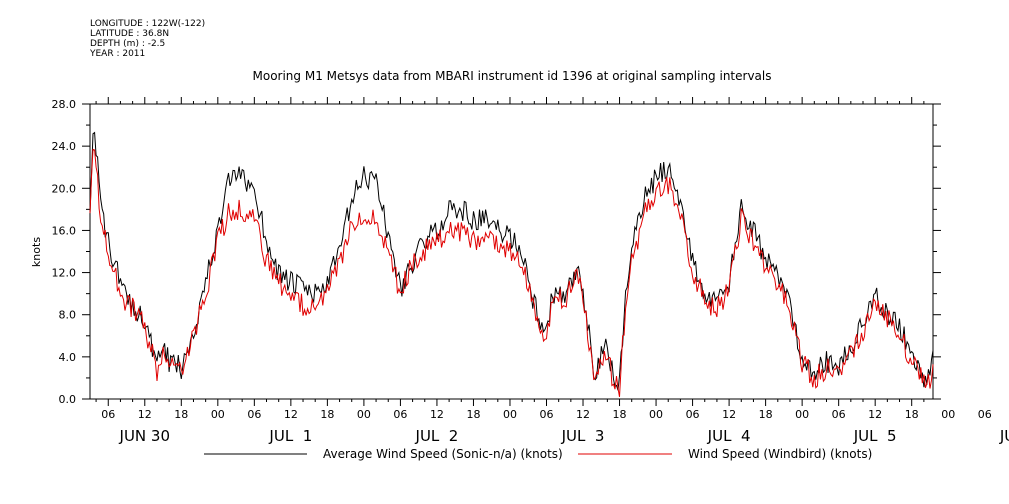 This screenshot has height=504, width=1009. What do you see at coordinates (64, 146) in the screenshot?
I see `y-tick-label: 24.0` at bounding box center [64, 146].